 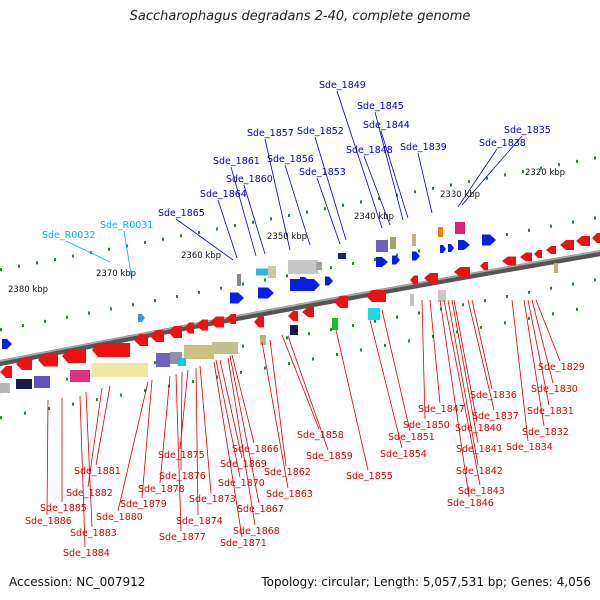 I want to click on reverse-gene-label: Sde_1842, so click(x=479, y=471).